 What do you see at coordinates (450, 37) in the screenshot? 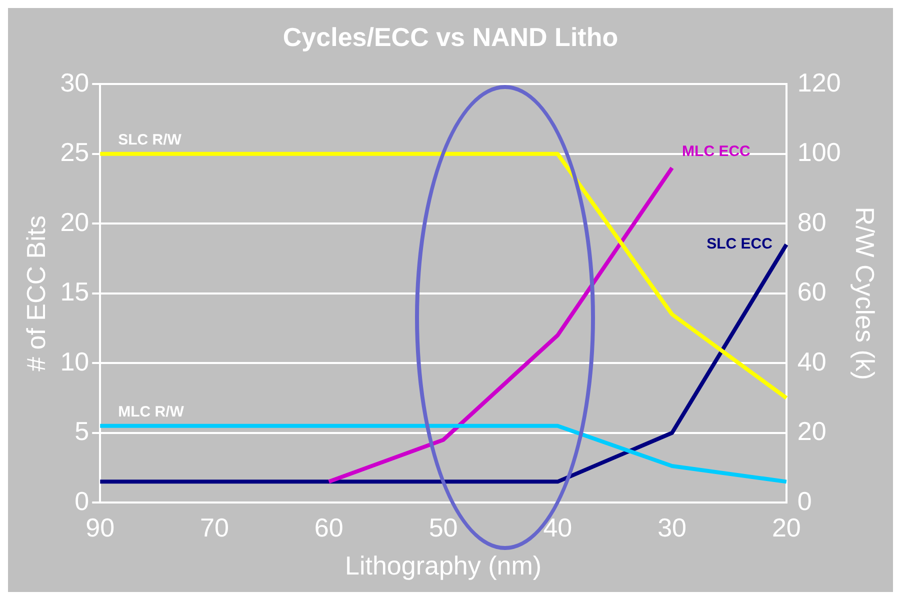
I see `chart-title: Cycles/ECC vs NAND Litho` at bounding box center [450, 37].